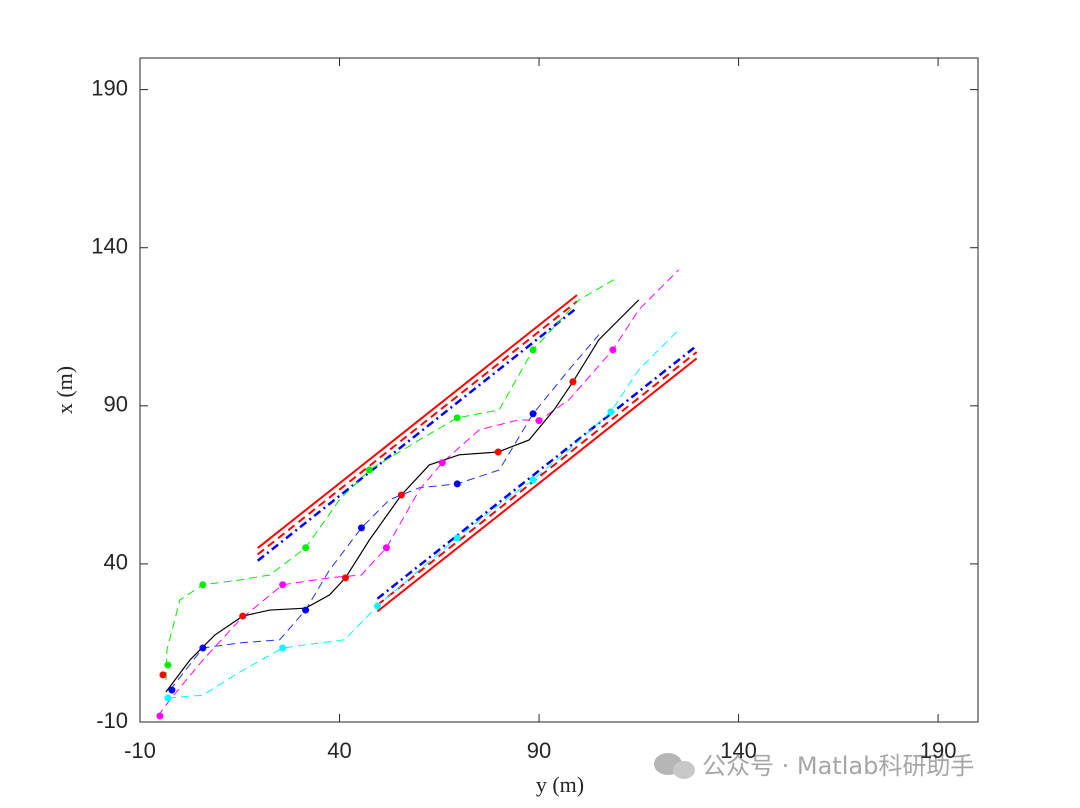 This screenshot has width=1080, height=808. Describe the element at coordinates (838, 766) in the screenshot. I see `watermark: 公众号 · Matlab科研助手` at that location.